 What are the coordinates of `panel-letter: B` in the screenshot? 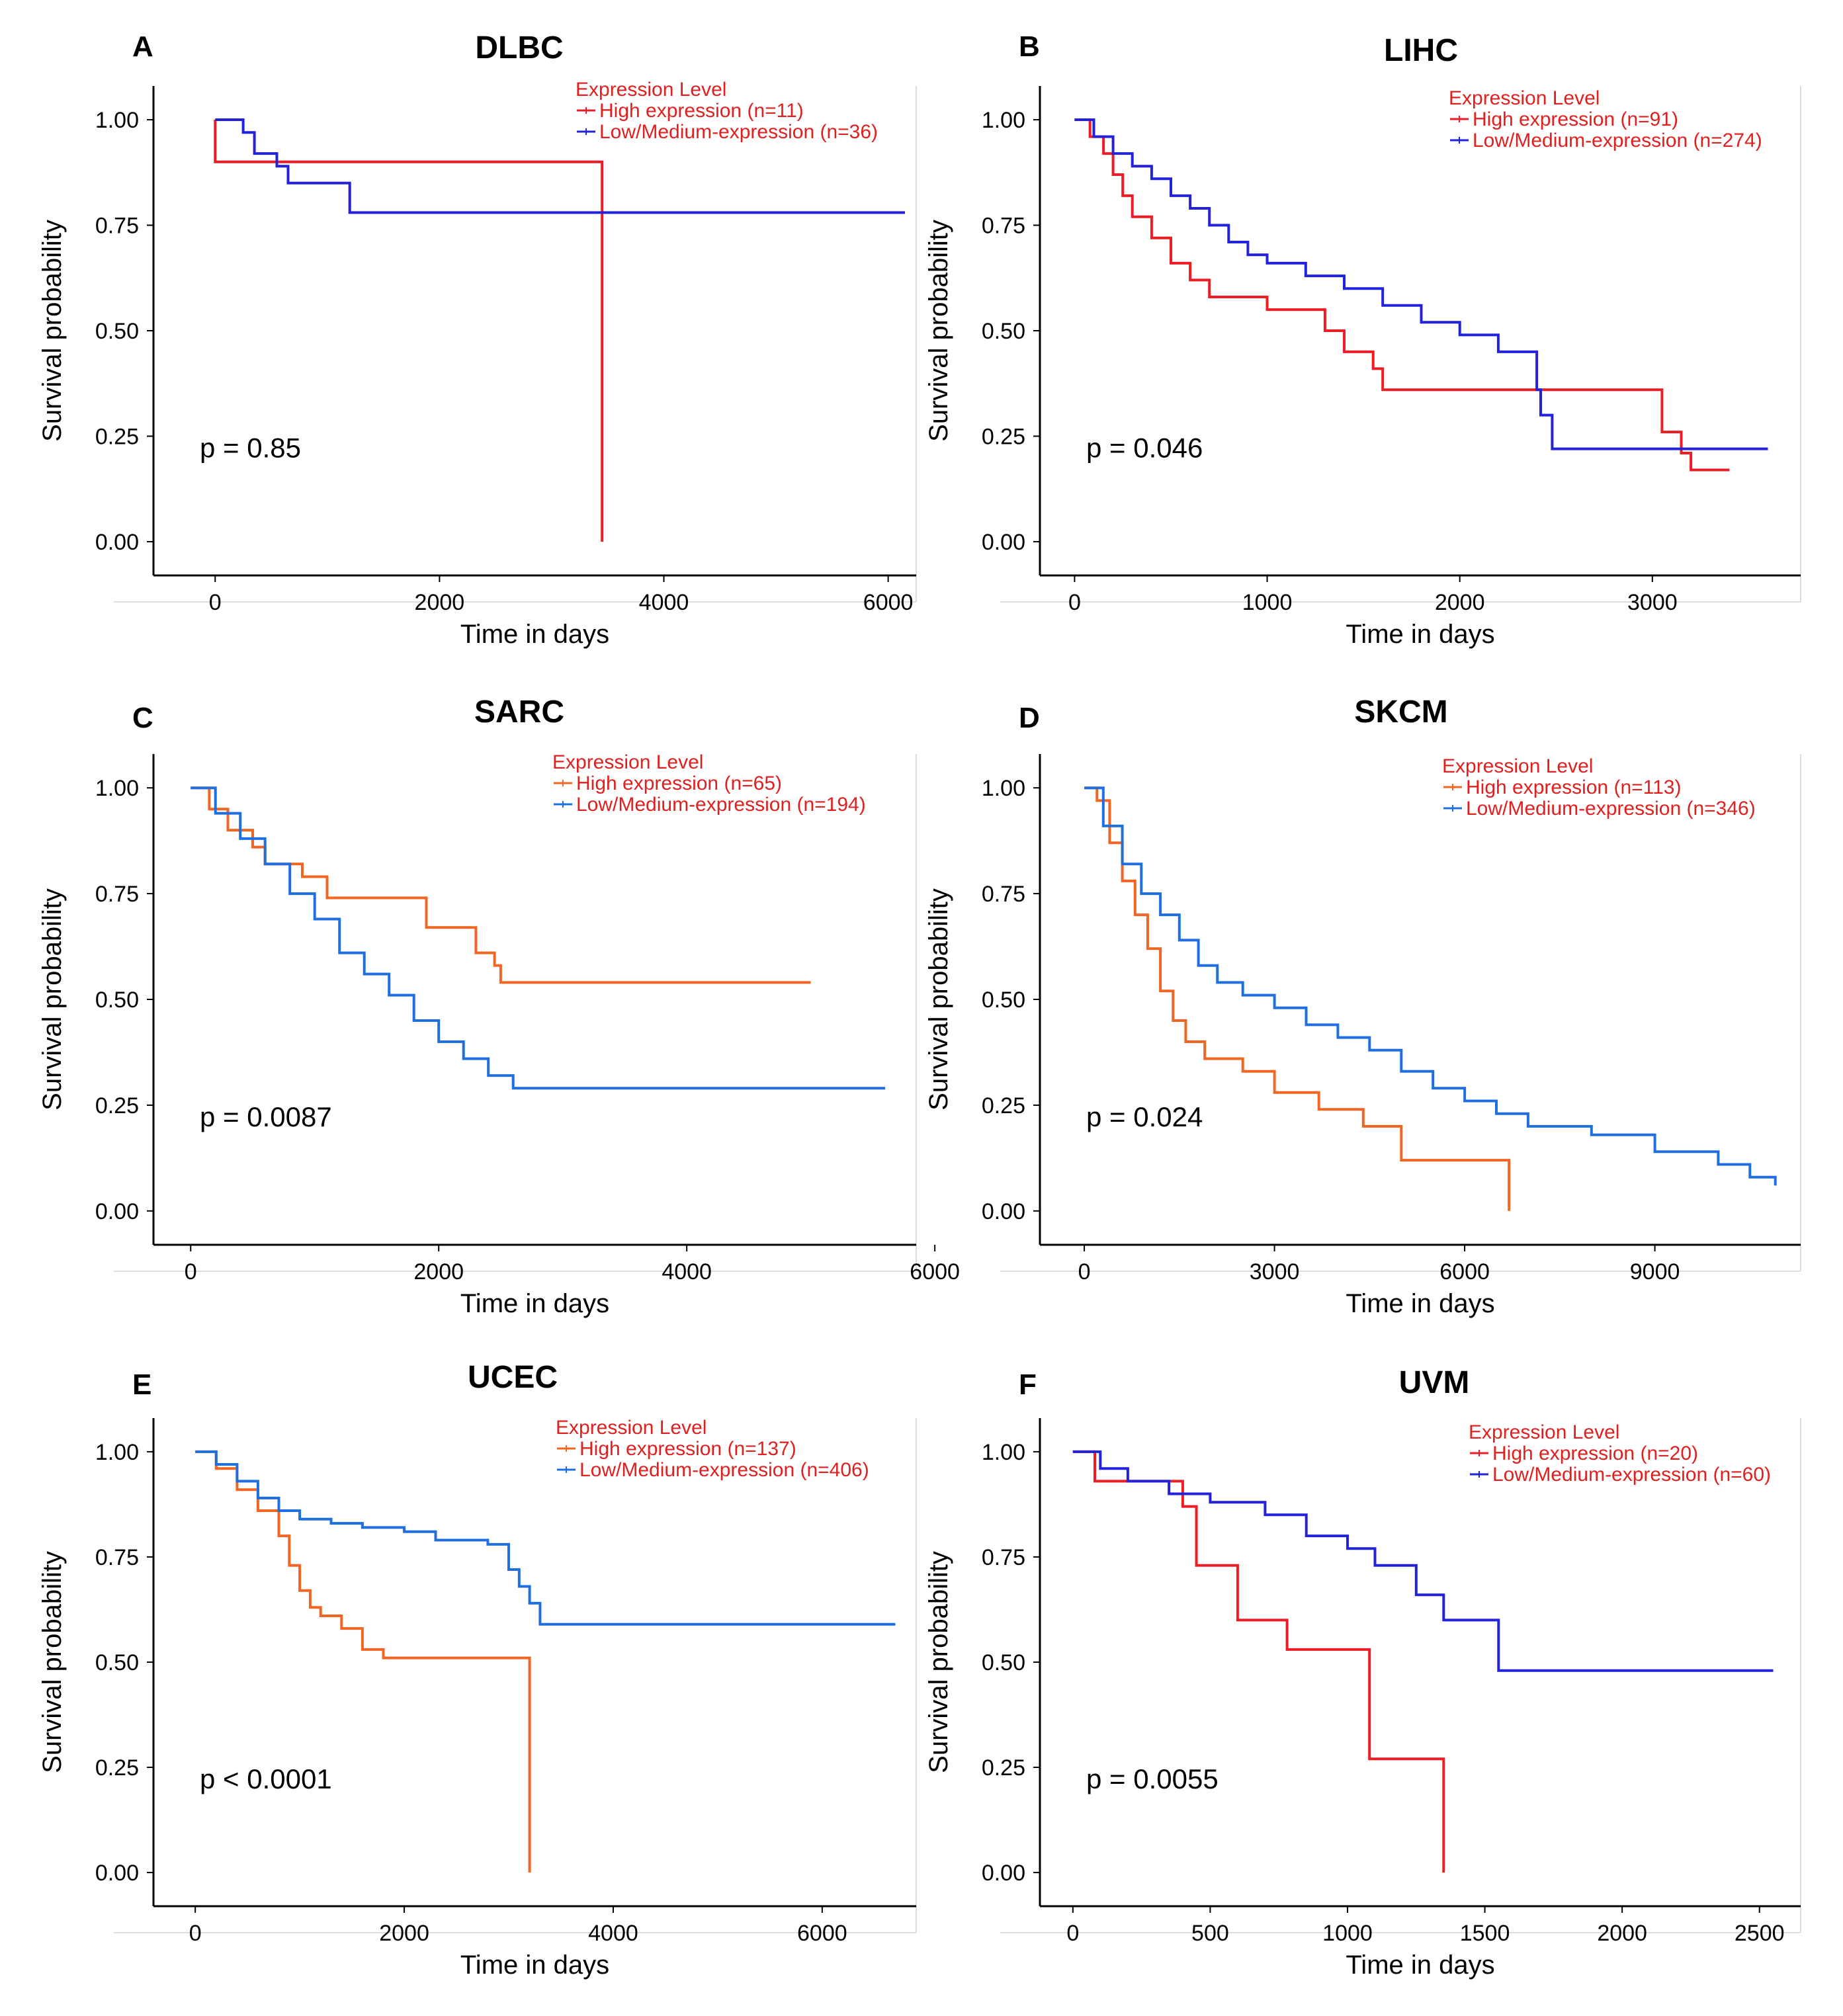 It's located at (1029, 47).